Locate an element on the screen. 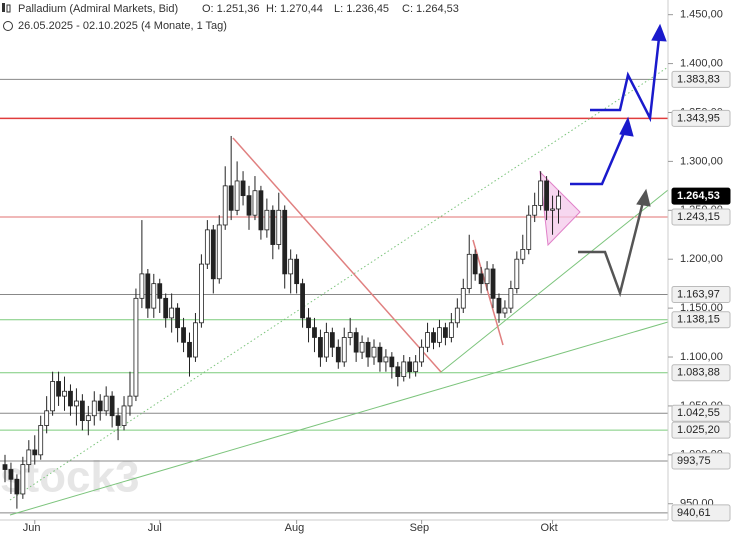 The width and height of the screenshot is (732, 537). level-label: 940,61 is located at coordinates (694, 513).